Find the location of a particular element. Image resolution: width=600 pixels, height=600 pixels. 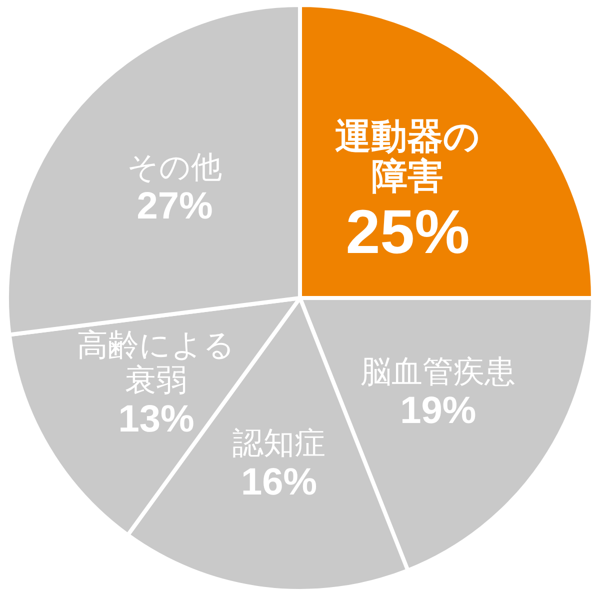

slice-label: 運動器の障害 is located at coordinates (407, 156).